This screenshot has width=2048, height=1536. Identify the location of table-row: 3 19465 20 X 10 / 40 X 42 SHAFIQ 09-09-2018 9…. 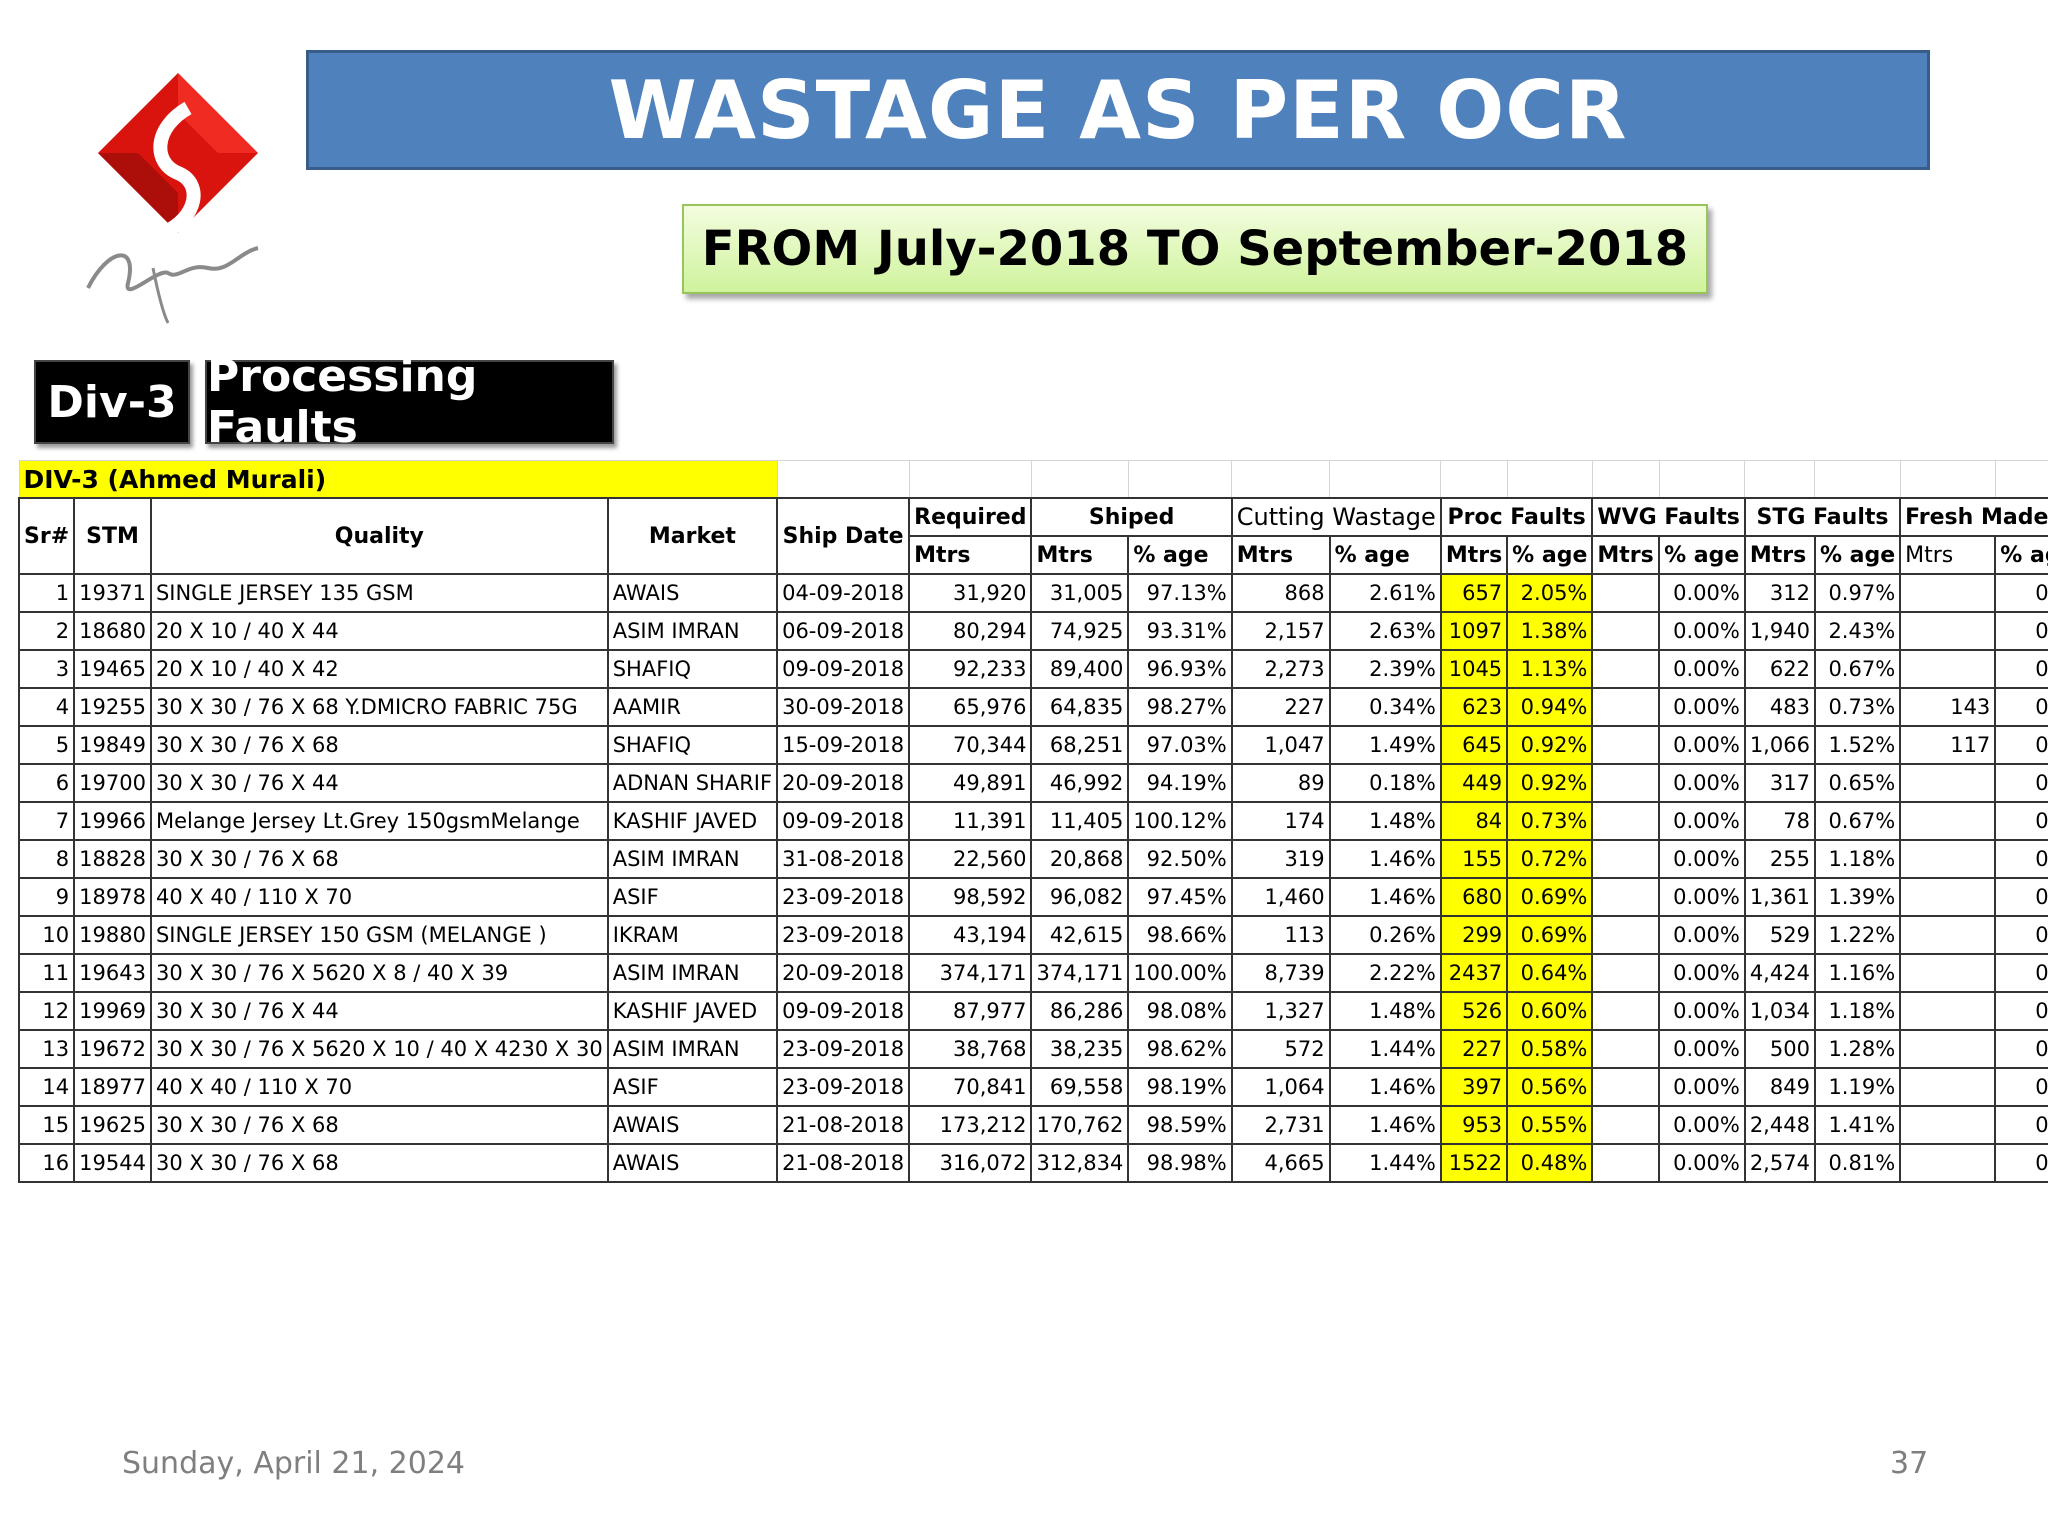
(1032, 669).